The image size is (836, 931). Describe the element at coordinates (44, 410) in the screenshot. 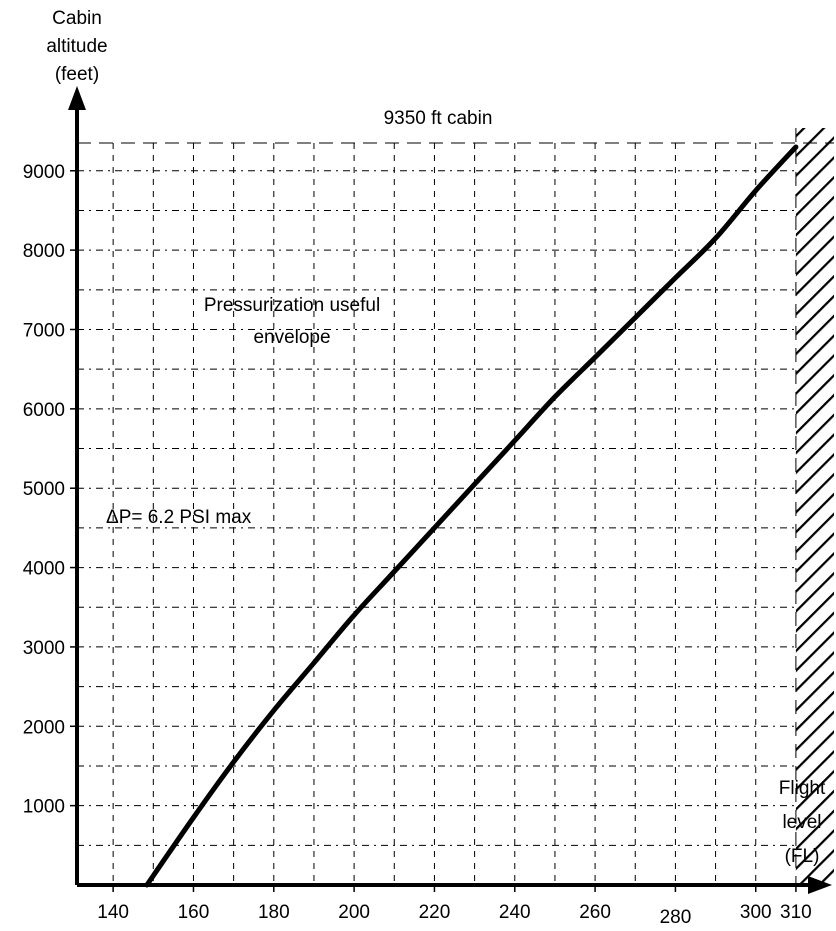

I see `y-tick-label-6000: 6000` at that location.